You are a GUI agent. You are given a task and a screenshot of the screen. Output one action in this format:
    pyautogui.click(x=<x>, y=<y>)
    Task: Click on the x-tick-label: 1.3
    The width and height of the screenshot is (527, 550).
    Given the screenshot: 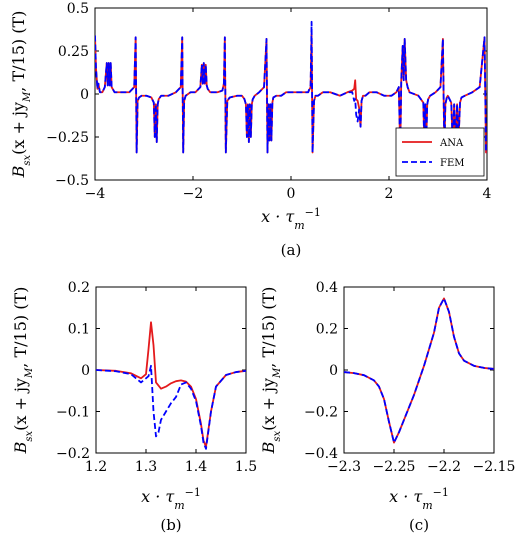 What is the action you would take?
    pyautogui.click(x=146, y=467)
    